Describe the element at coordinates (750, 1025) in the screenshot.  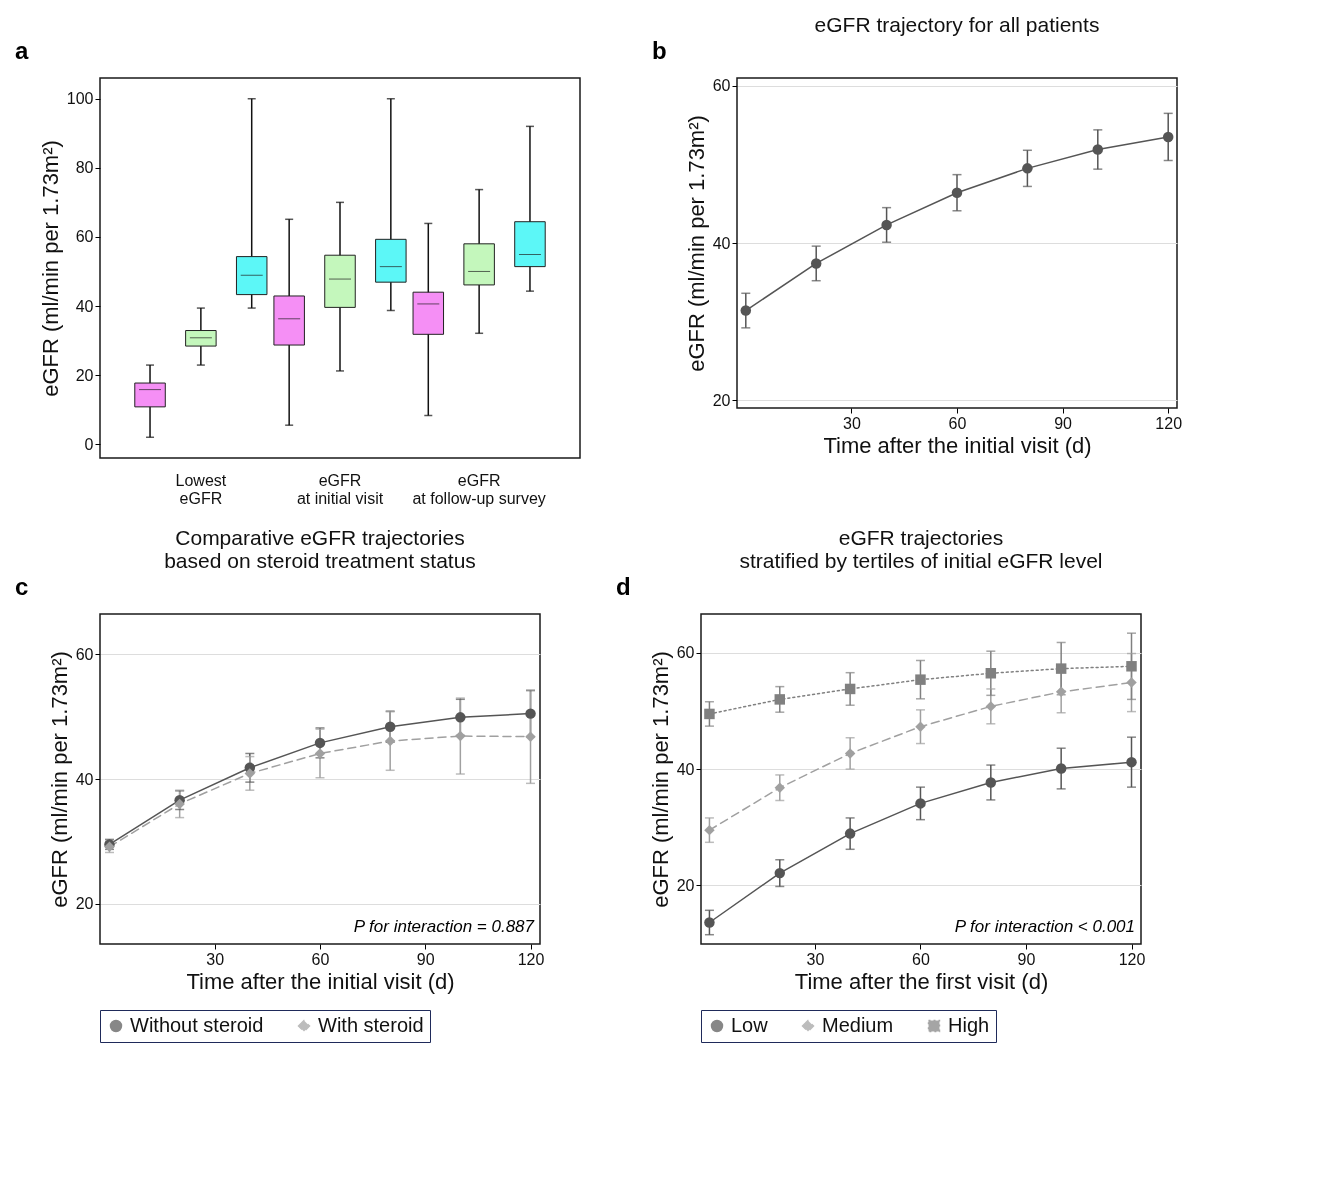
I see `legend-label: Low` at that location.